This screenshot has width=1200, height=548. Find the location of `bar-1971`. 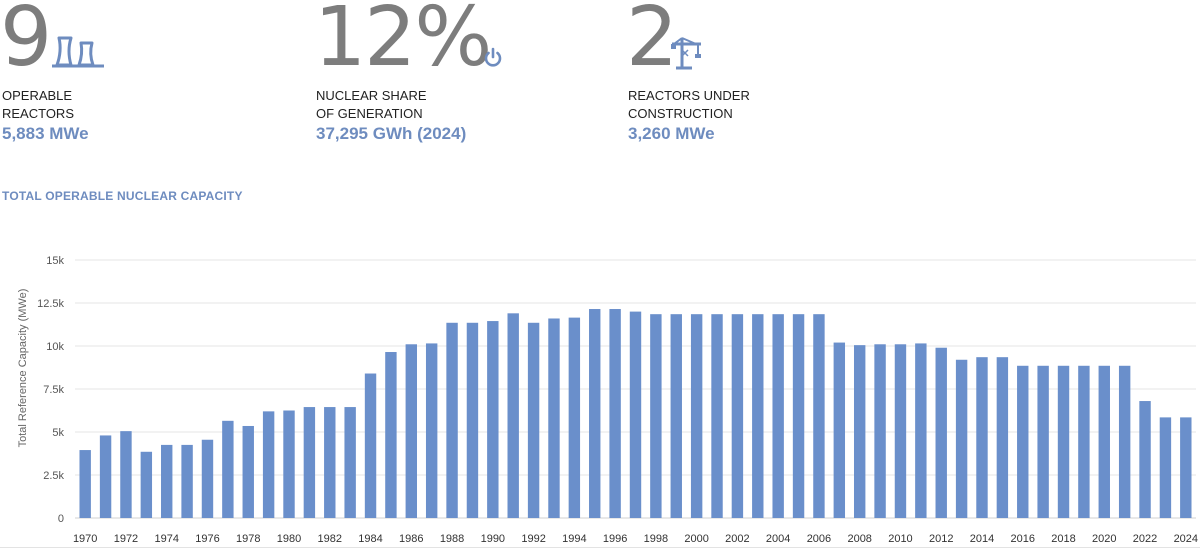

bar-1971 is located at coordinates (105, 476).